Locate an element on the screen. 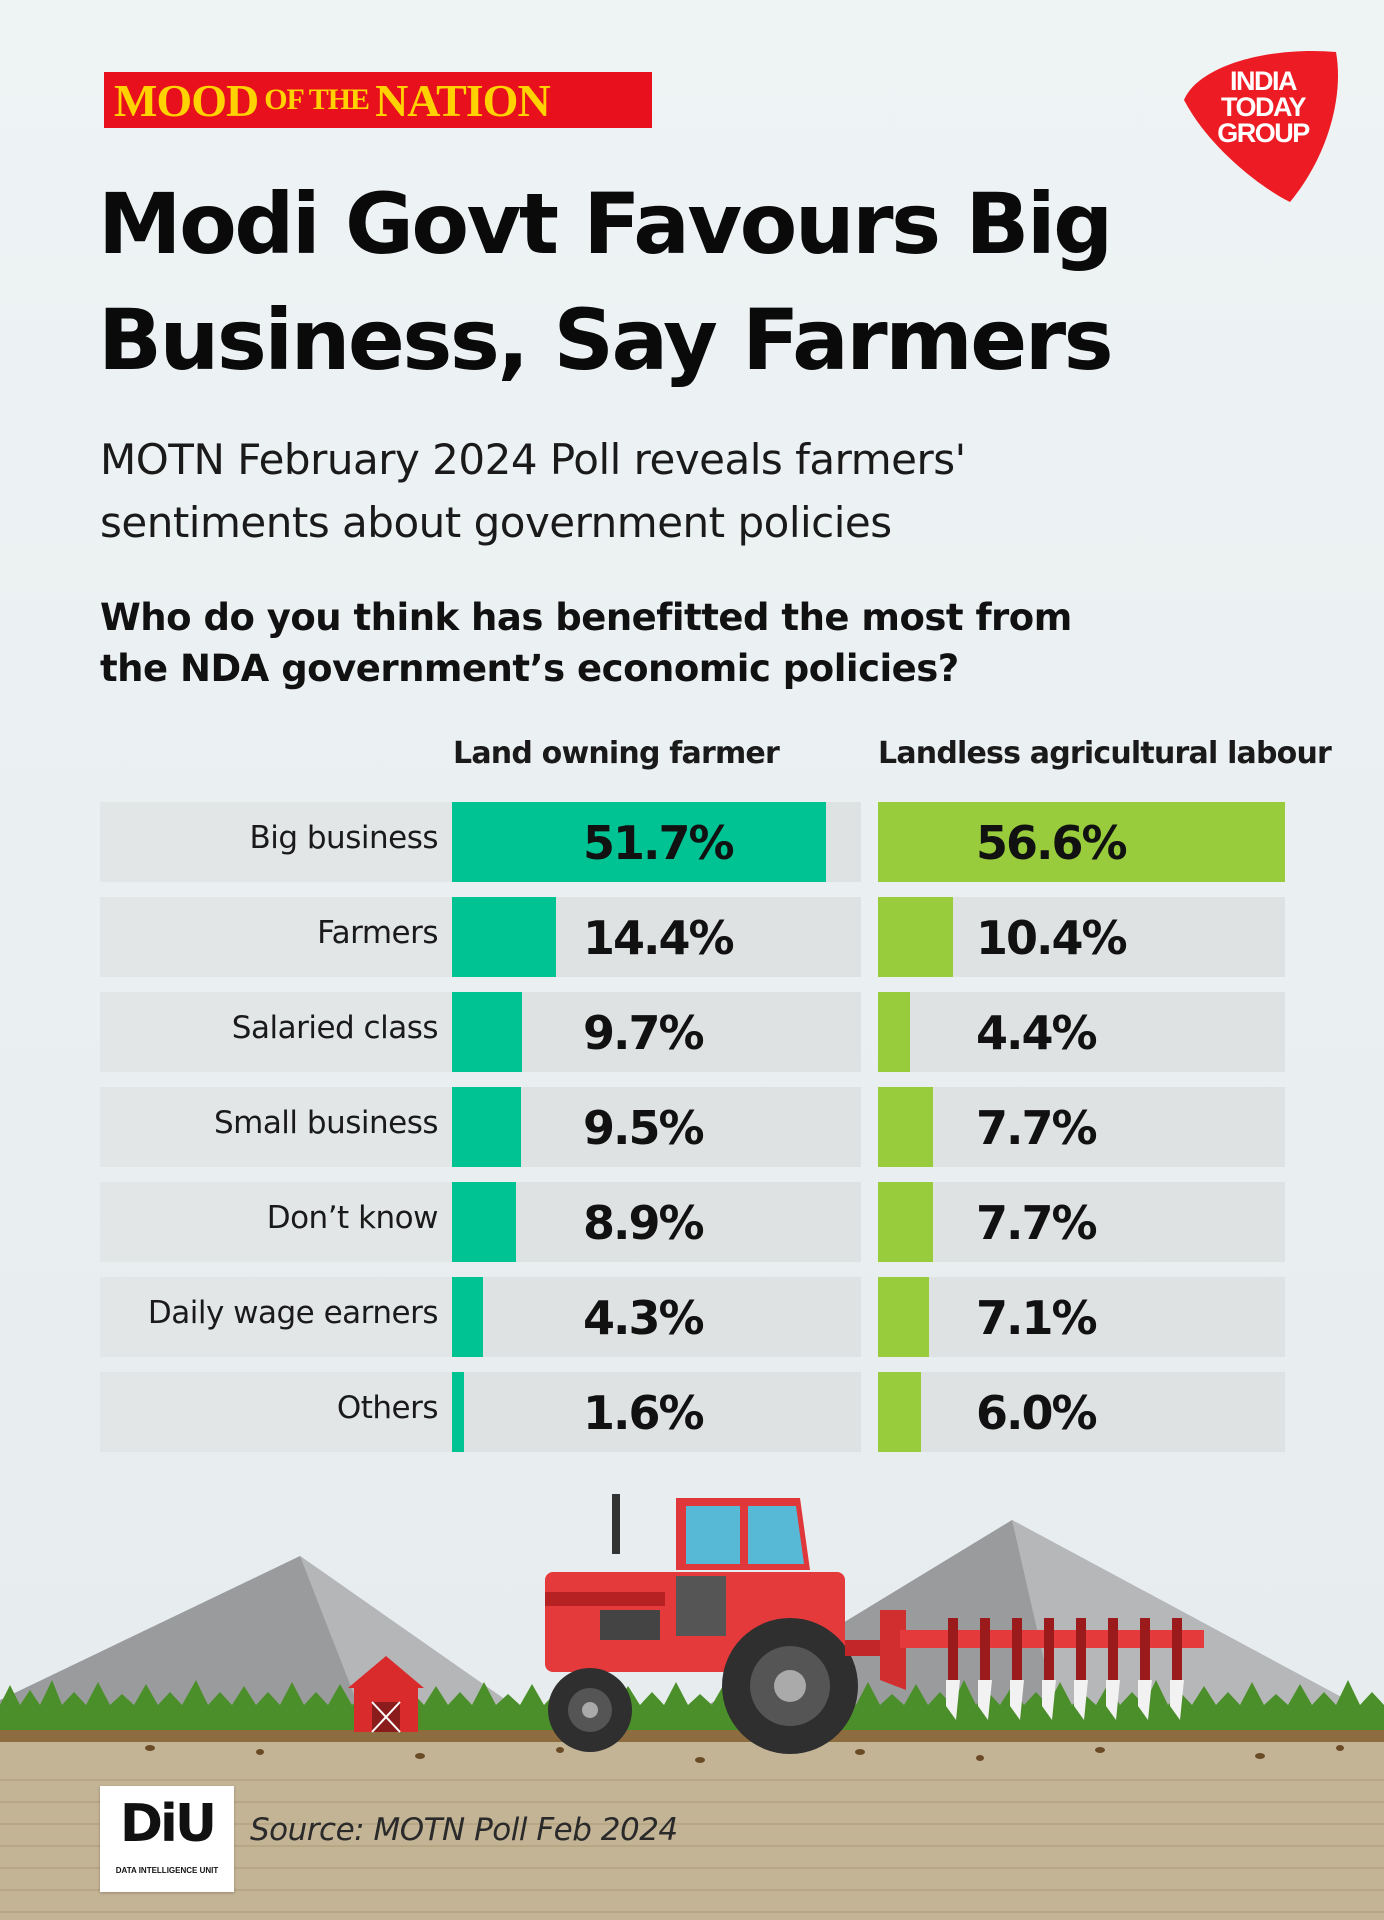 The width and height of the screenshot is (1384, 1920). data-label: 56.6% is located at coordinates (1052, 843).